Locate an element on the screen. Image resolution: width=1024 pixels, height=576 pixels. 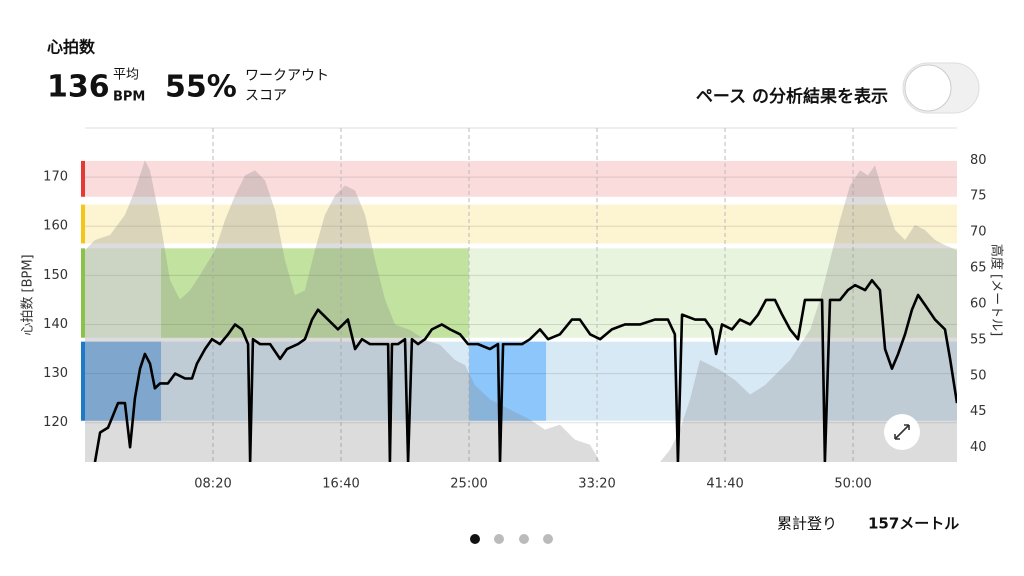
y-tick-label: 140 is located at coordinates (55, 324).